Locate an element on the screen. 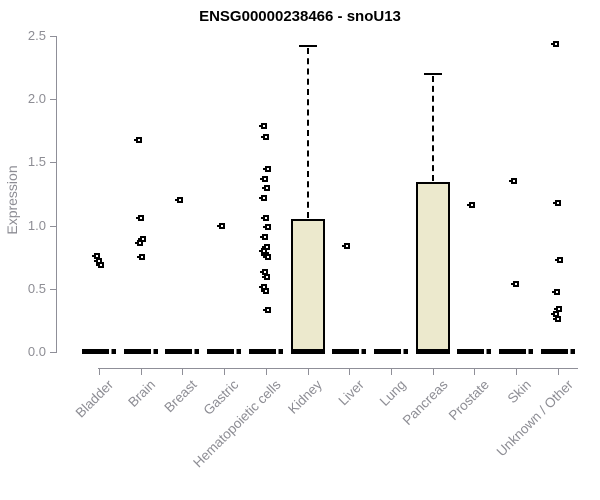  x-tick-label: Bladder is located at coordinates (95, 399).